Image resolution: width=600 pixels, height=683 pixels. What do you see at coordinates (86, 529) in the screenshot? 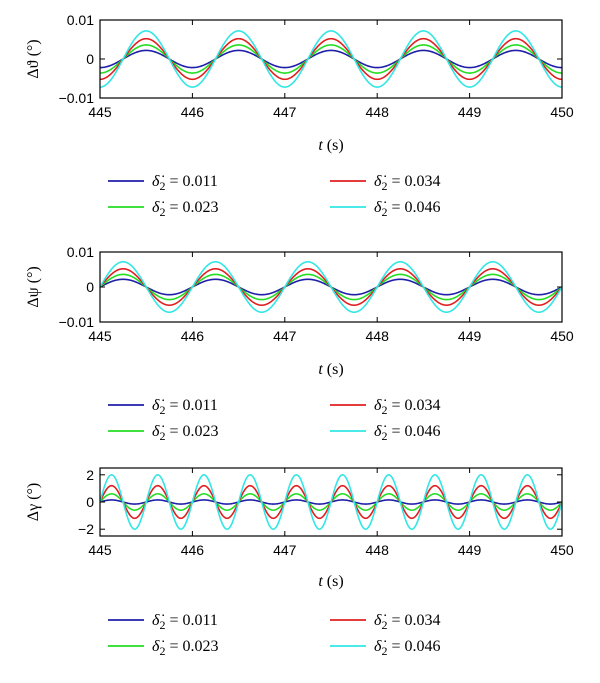
I see `y-tick-label: −2` at bounding box center [86, 529].